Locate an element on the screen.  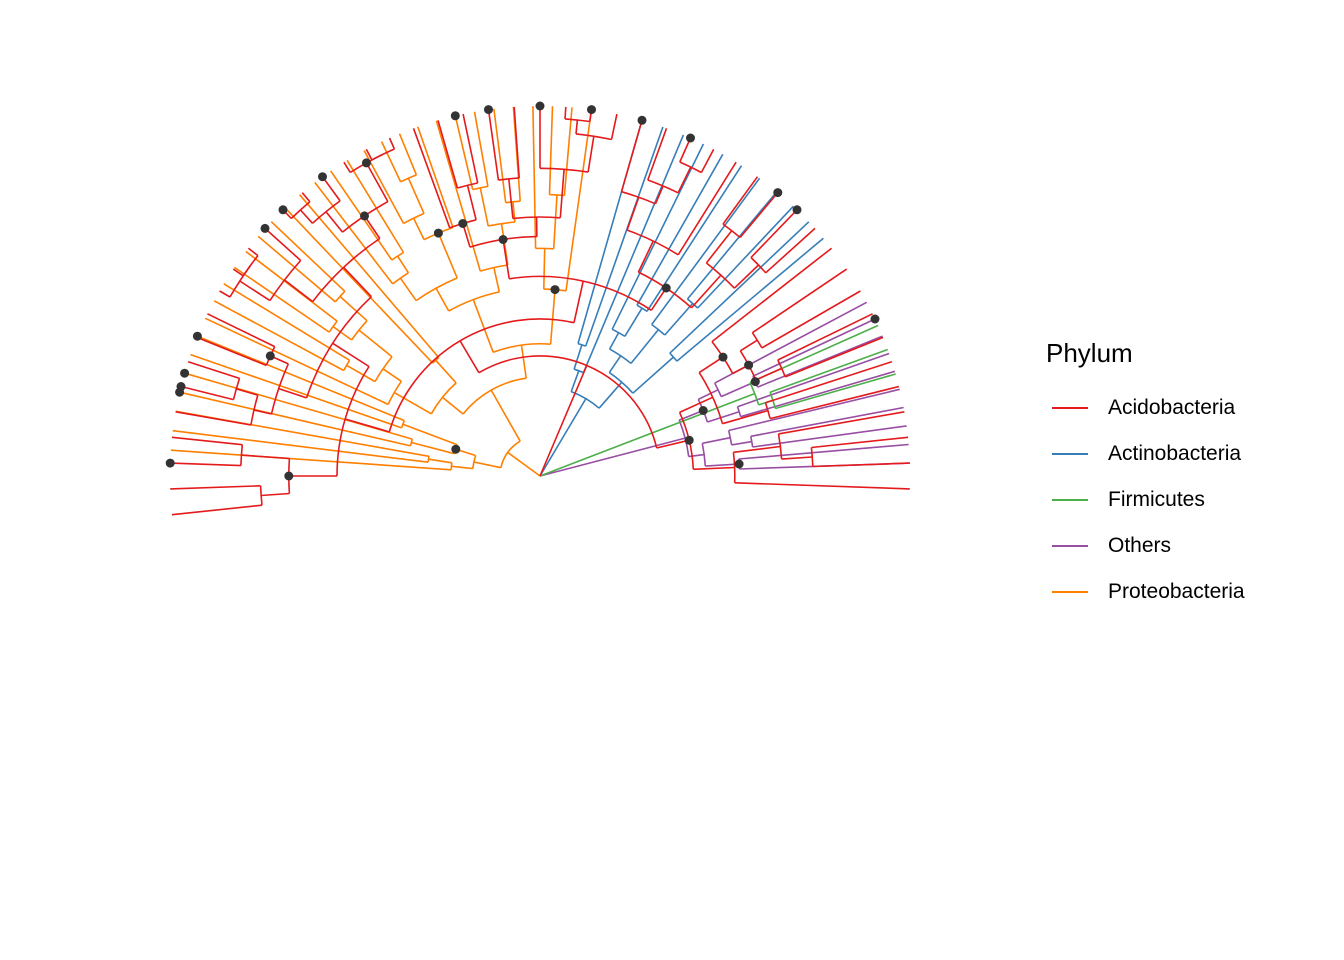
legend-label-proteobacteria: Proteobacteria is located at coordinates (1176, 591).